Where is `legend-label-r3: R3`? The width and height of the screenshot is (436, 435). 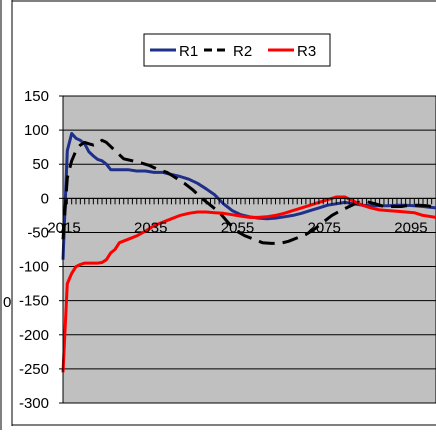
legend-label-r3: R3 is located at coordinates (306, 51).